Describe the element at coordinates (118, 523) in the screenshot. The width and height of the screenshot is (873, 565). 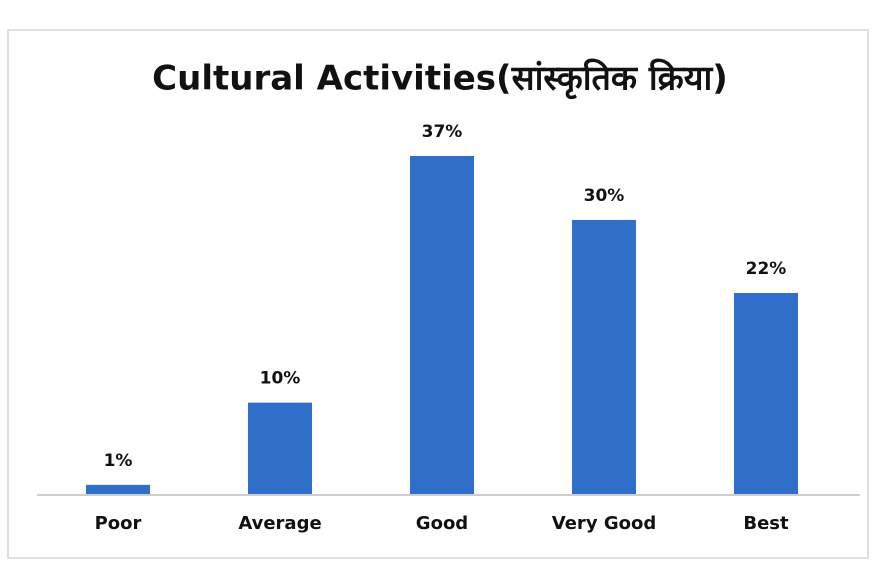
I see `x-tick-label: Poor` at that location.